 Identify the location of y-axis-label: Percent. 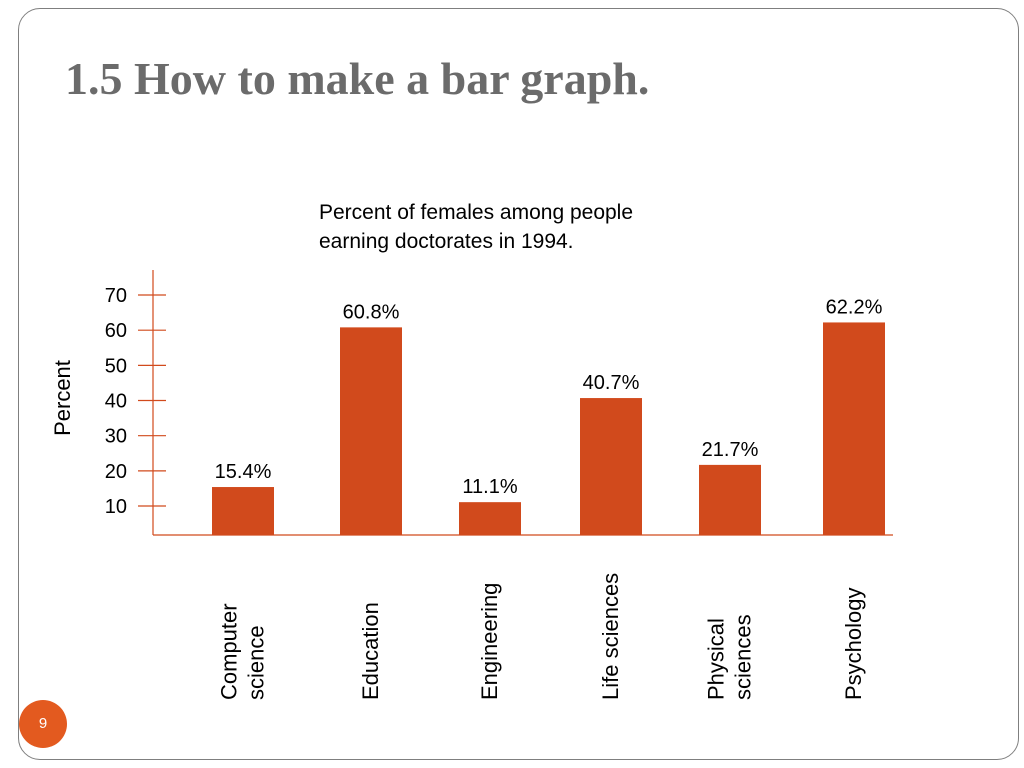
(62, 398).